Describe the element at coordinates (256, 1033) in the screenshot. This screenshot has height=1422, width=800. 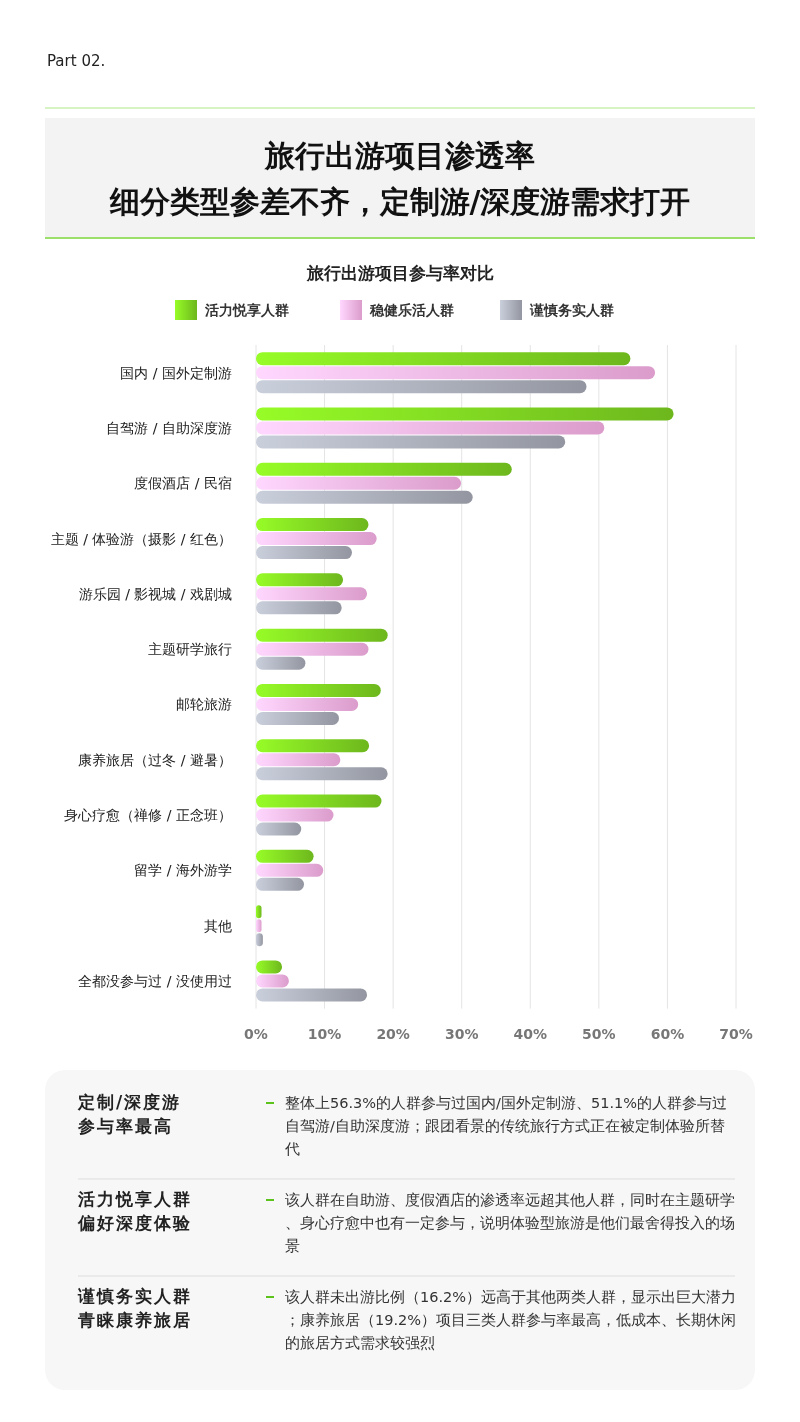
I see `x-tick-label: 0%` at that location.